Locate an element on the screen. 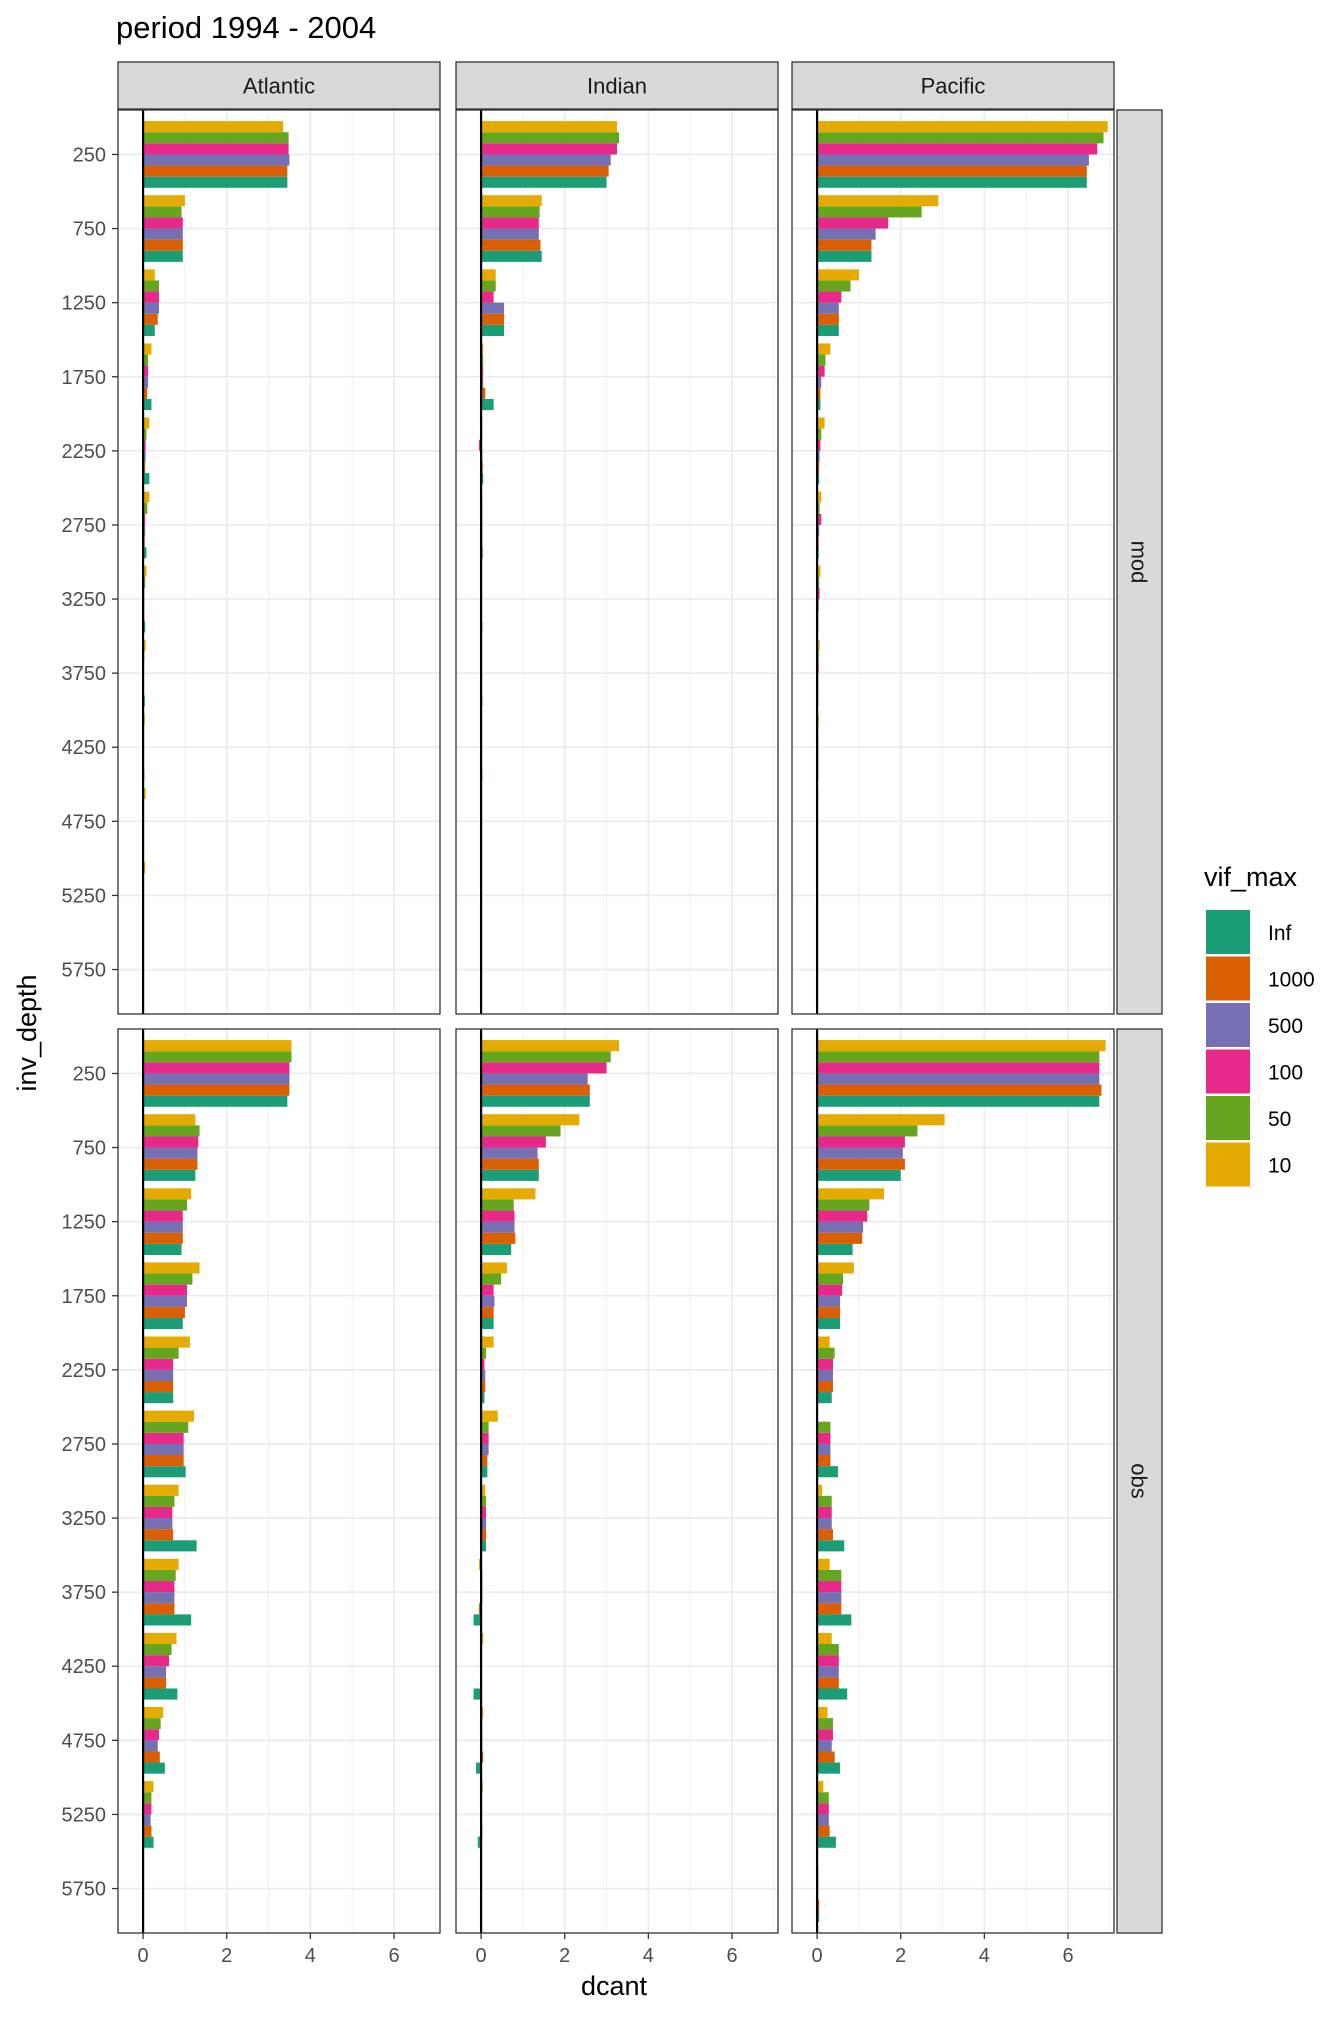 The width and height of the screenshot is (1344, 2021). facet-strip-obs is located at coordinates (1139, 1481).